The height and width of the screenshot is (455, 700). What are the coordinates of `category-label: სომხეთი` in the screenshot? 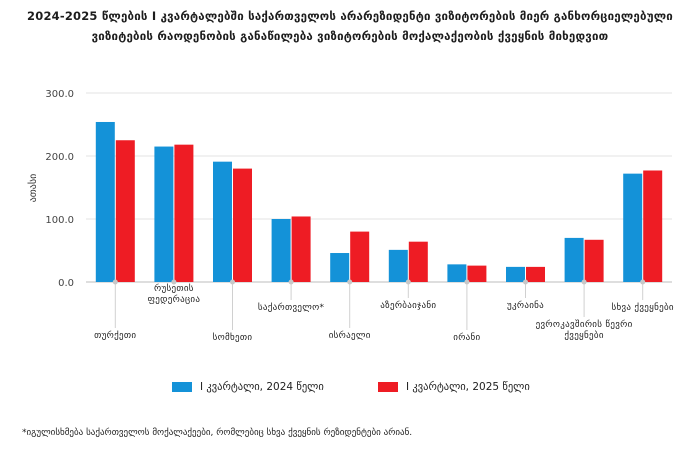 It's located at (233, 337).